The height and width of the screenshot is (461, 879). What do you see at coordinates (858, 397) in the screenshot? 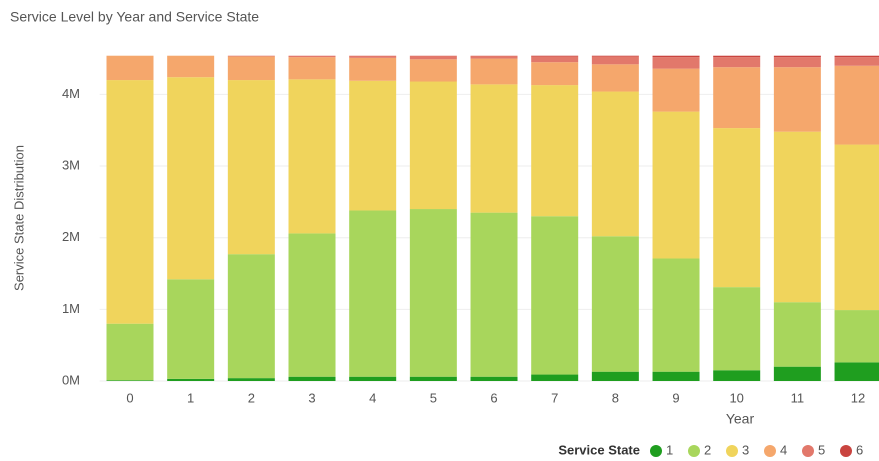
I see `x-tick-label: 12` at bounding box center [858, 397].